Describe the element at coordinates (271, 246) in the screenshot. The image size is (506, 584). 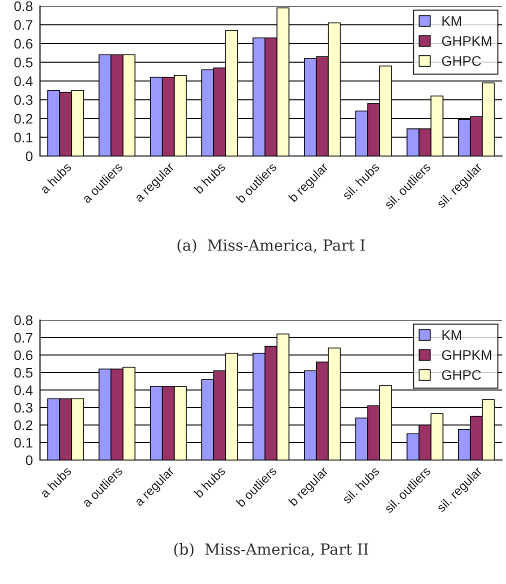
I see `text: (a) Miss-America, Part I` at that location.